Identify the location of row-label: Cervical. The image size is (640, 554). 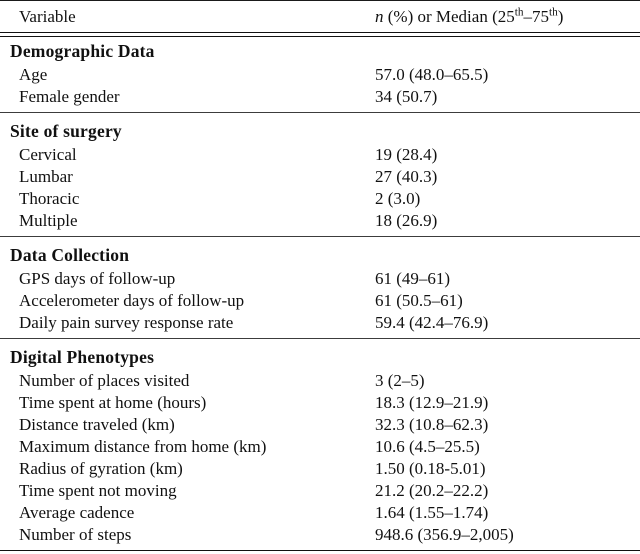
(48, 154).